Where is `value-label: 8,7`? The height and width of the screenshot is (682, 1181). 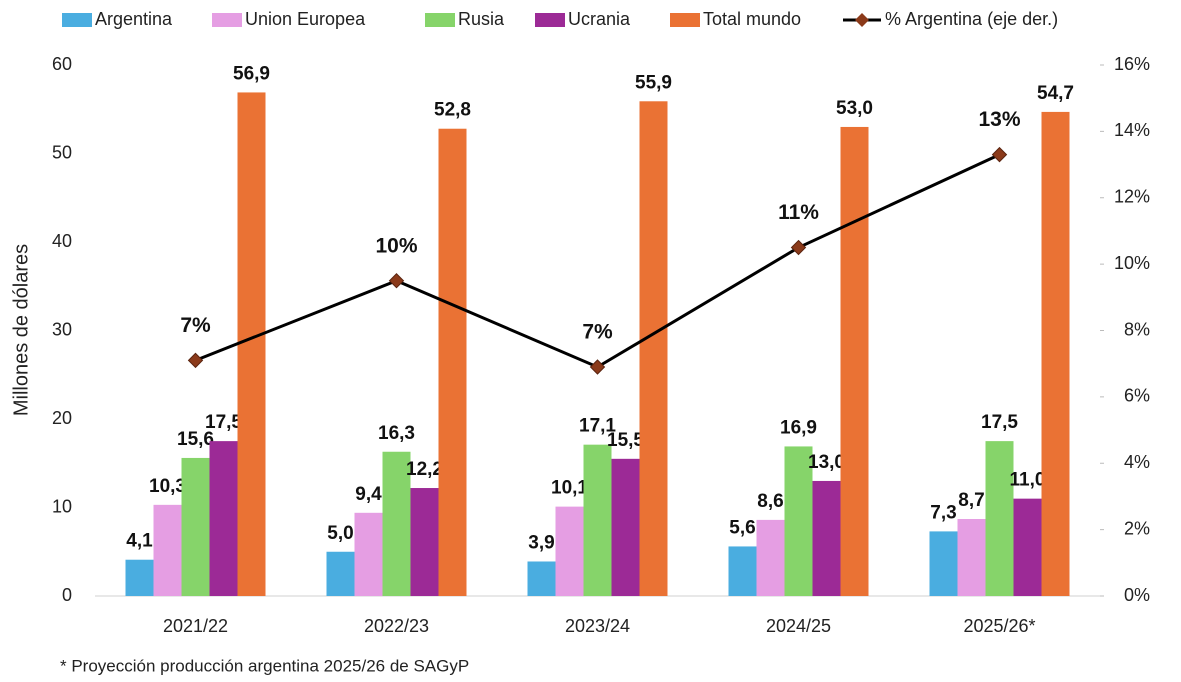 value-label: 8,7 is located at coordinates (971, 500).